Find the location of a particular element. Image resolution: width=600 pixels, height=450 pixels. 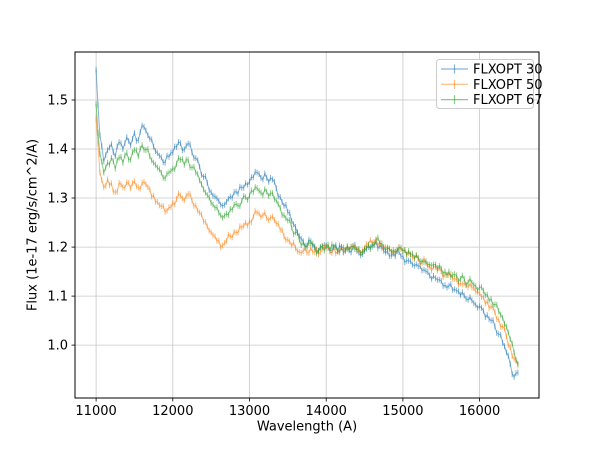

legend-item-flxopt-50: FLXOPT 50 is located at coordinates (491, 85).